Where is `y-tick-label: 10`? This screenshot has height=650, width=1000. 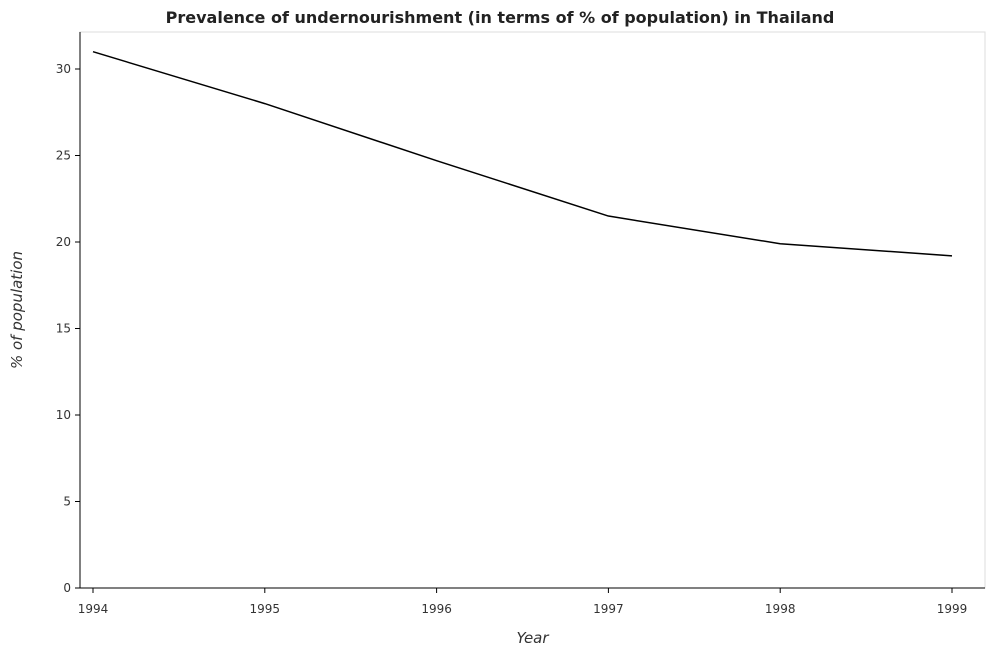 y-tick-label: 10 is located at coordinates (63, 415).